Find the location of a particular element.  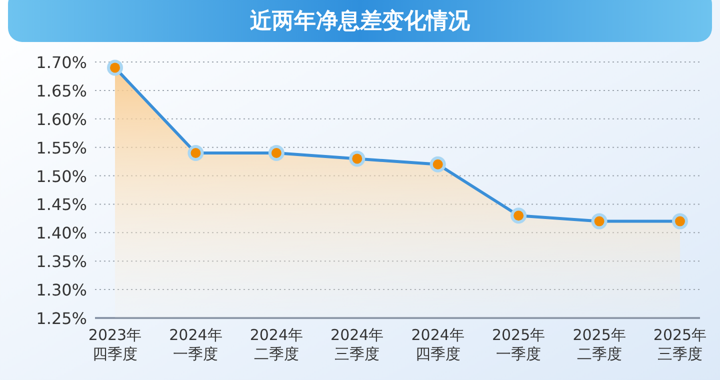

x-tick-label: 2024年一季度 is located at coordinates (195, 344).